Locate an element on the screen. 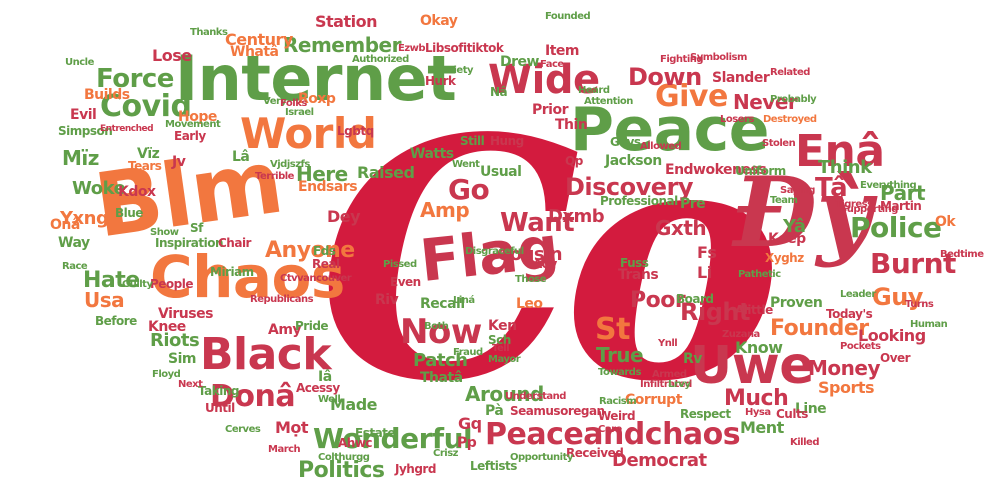  word-losers: Losers is located at coordinates (737, 119).